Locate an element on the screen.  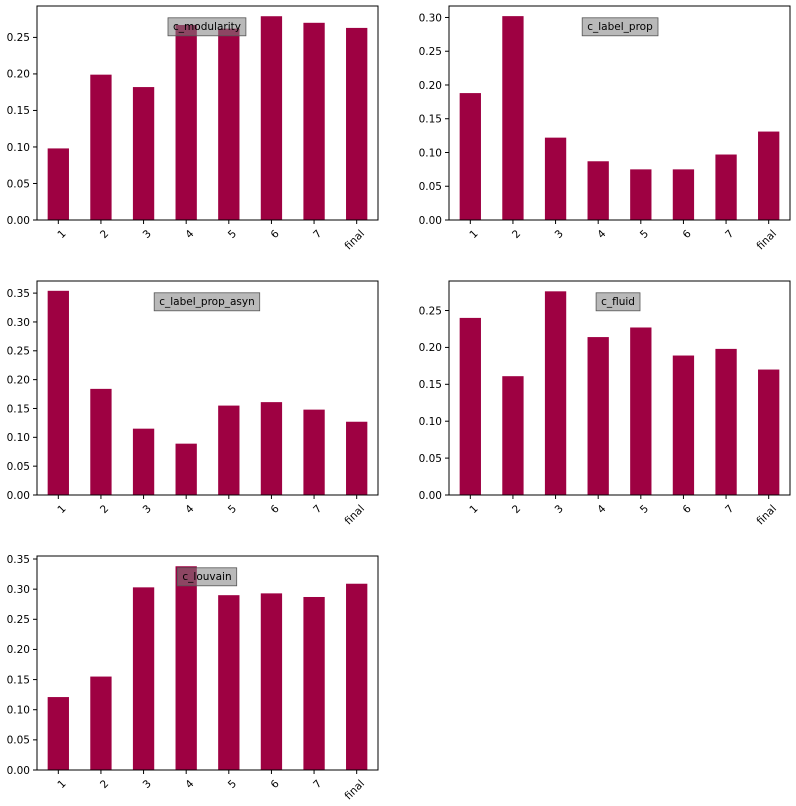
subplot-title: c_modularity is located at coordinates (207, 27).